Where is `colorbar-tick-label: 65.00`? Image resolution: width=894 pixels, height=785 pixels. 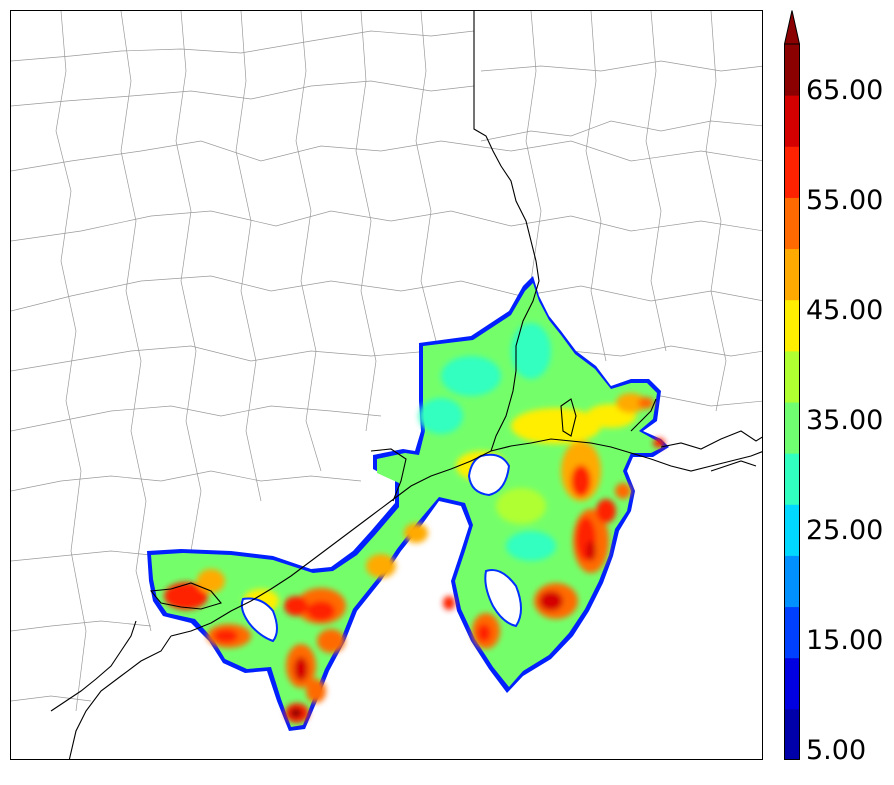
colorbar-tick-label: 65.00 is located at coordinates (845, 90).